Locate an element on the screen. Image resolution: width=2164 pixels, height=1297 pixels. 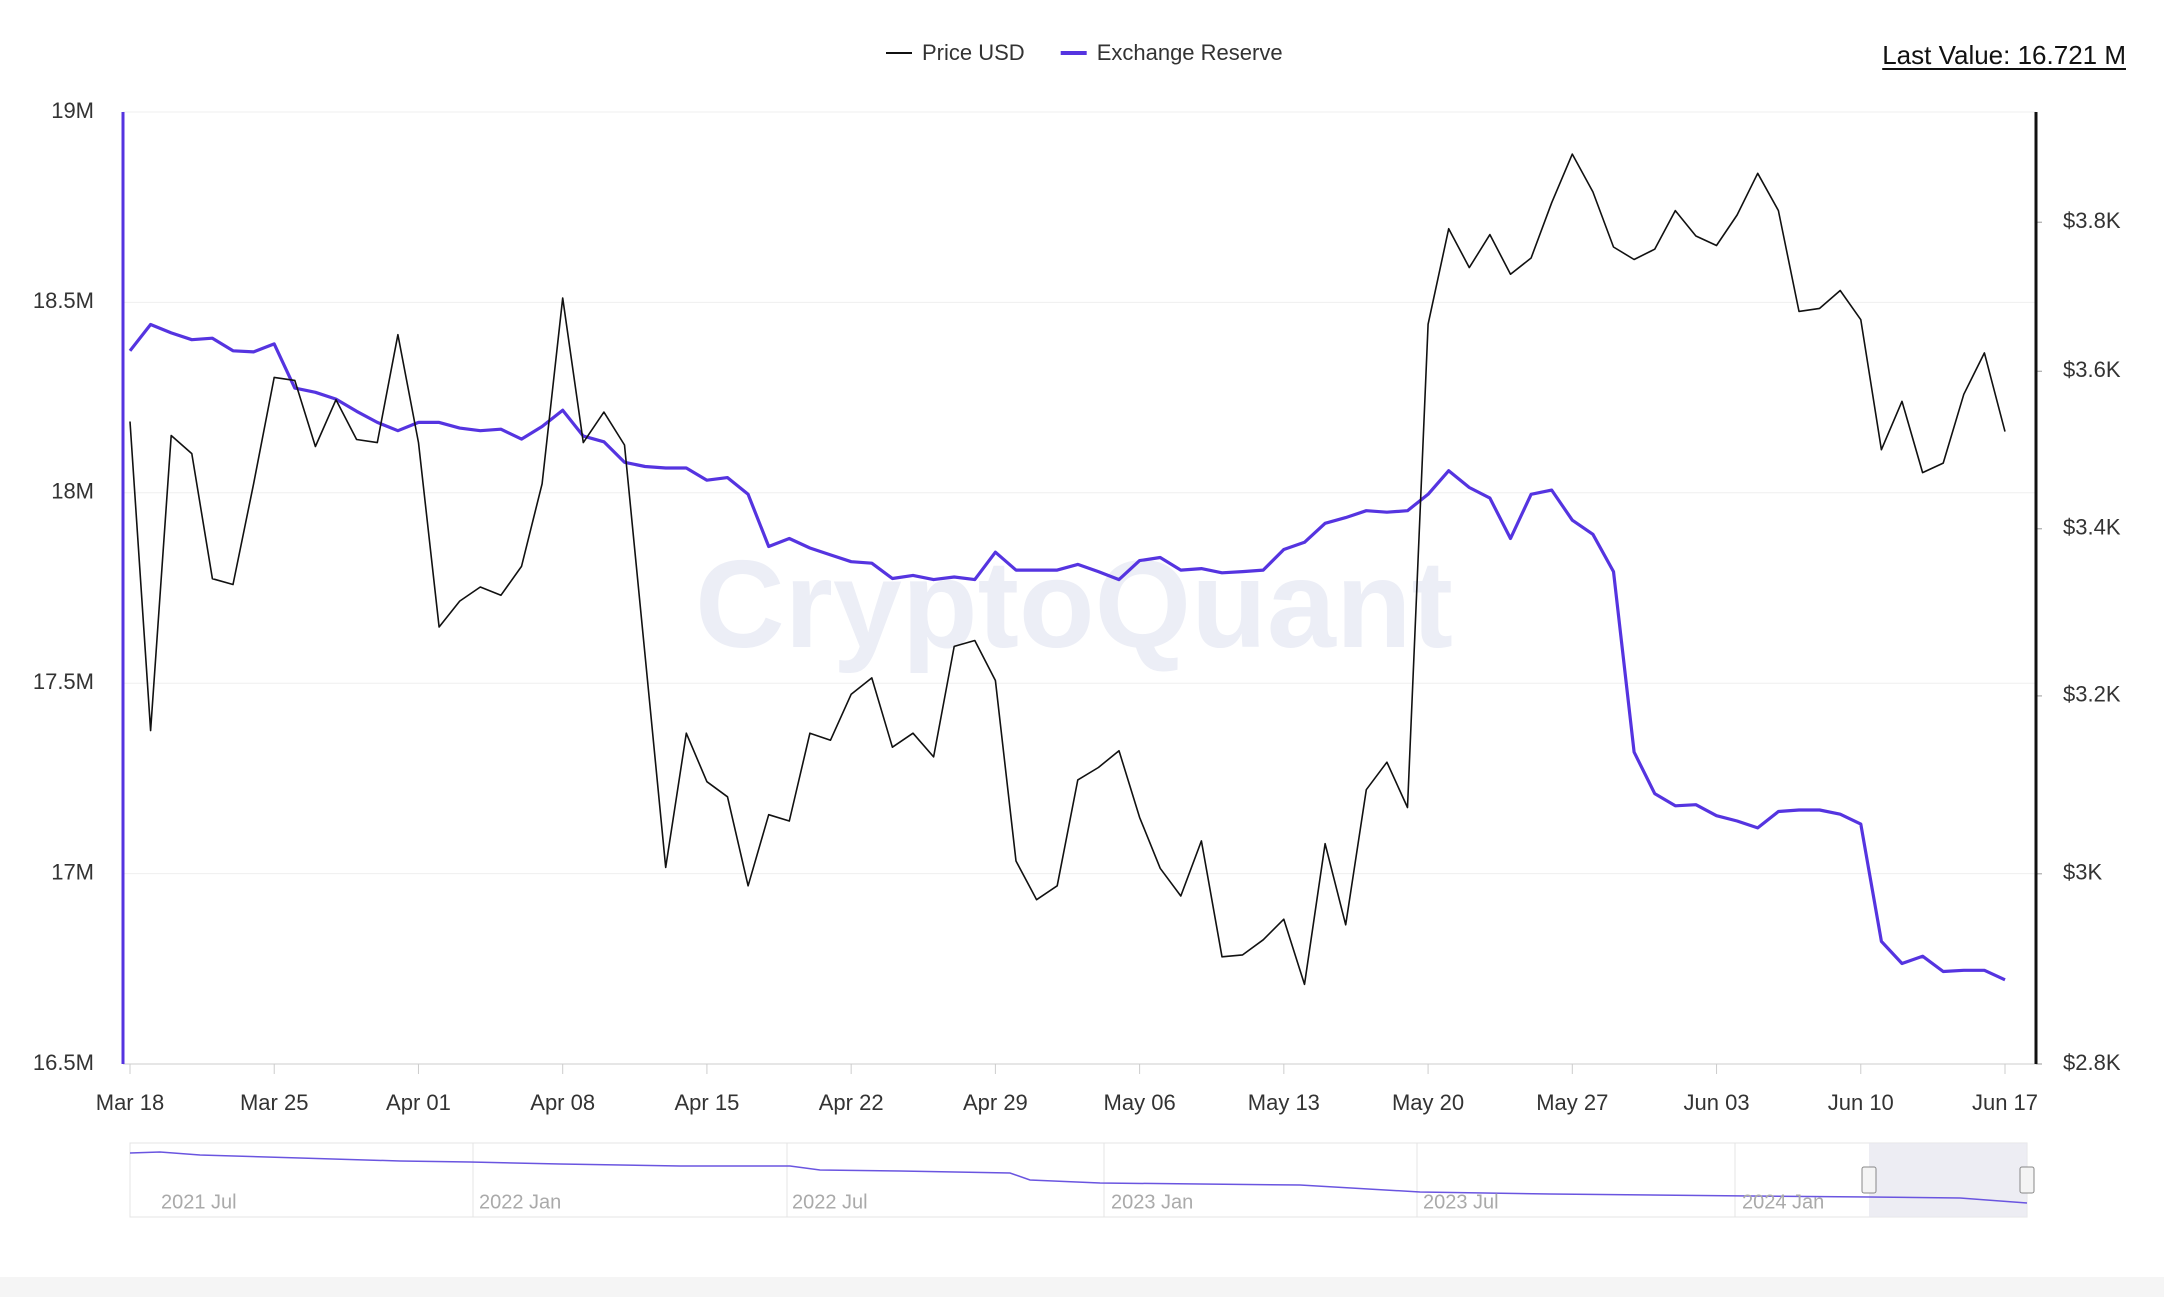
watermark: CryptoQuant is located at coordinates (1074, 605).